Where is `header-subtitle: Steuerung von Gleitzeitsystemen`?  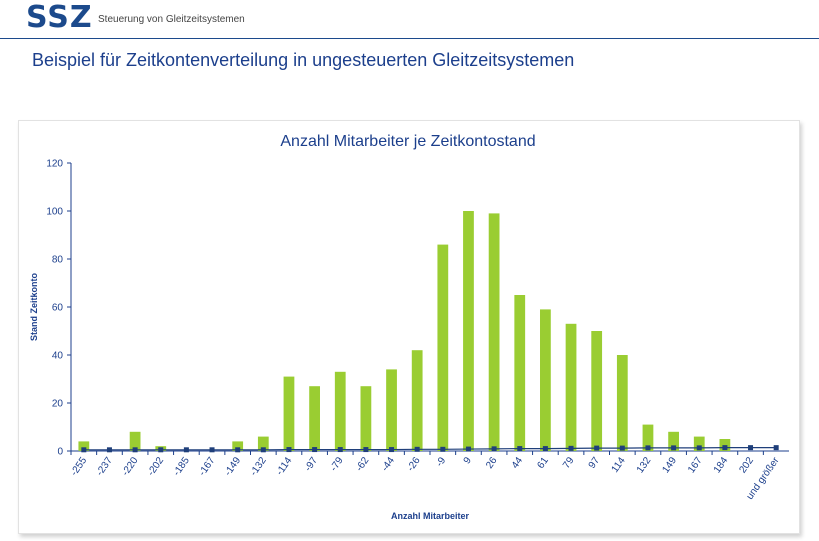
header-subtitle: Steuerung von Gleitzeitsystemen is located at coordinates (171, 19).